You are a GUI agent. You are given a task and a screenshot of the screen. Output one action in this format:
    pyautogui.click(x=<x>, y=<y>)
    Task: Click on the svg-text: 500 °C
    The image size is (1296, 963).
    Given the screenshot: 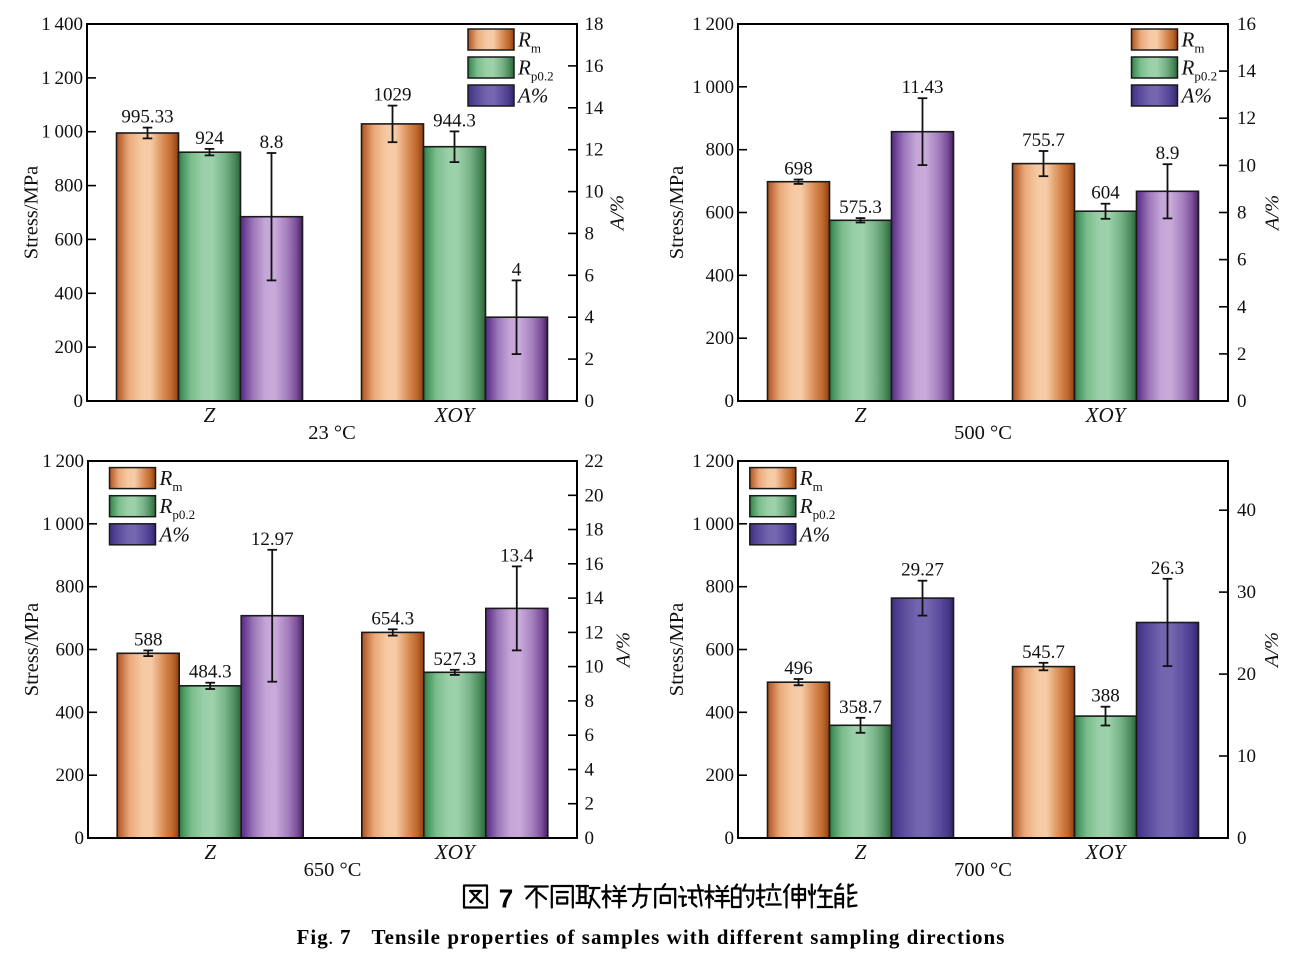 What is the action you would take?
    pyautogui.click(x=983, y=433)
    